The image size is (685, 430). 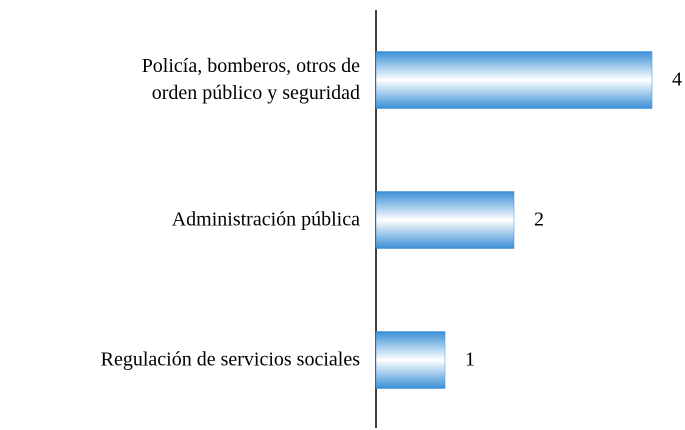 I want to click on y-tick-label: Regulación de servicios sociales, so click(x=230, y=359).